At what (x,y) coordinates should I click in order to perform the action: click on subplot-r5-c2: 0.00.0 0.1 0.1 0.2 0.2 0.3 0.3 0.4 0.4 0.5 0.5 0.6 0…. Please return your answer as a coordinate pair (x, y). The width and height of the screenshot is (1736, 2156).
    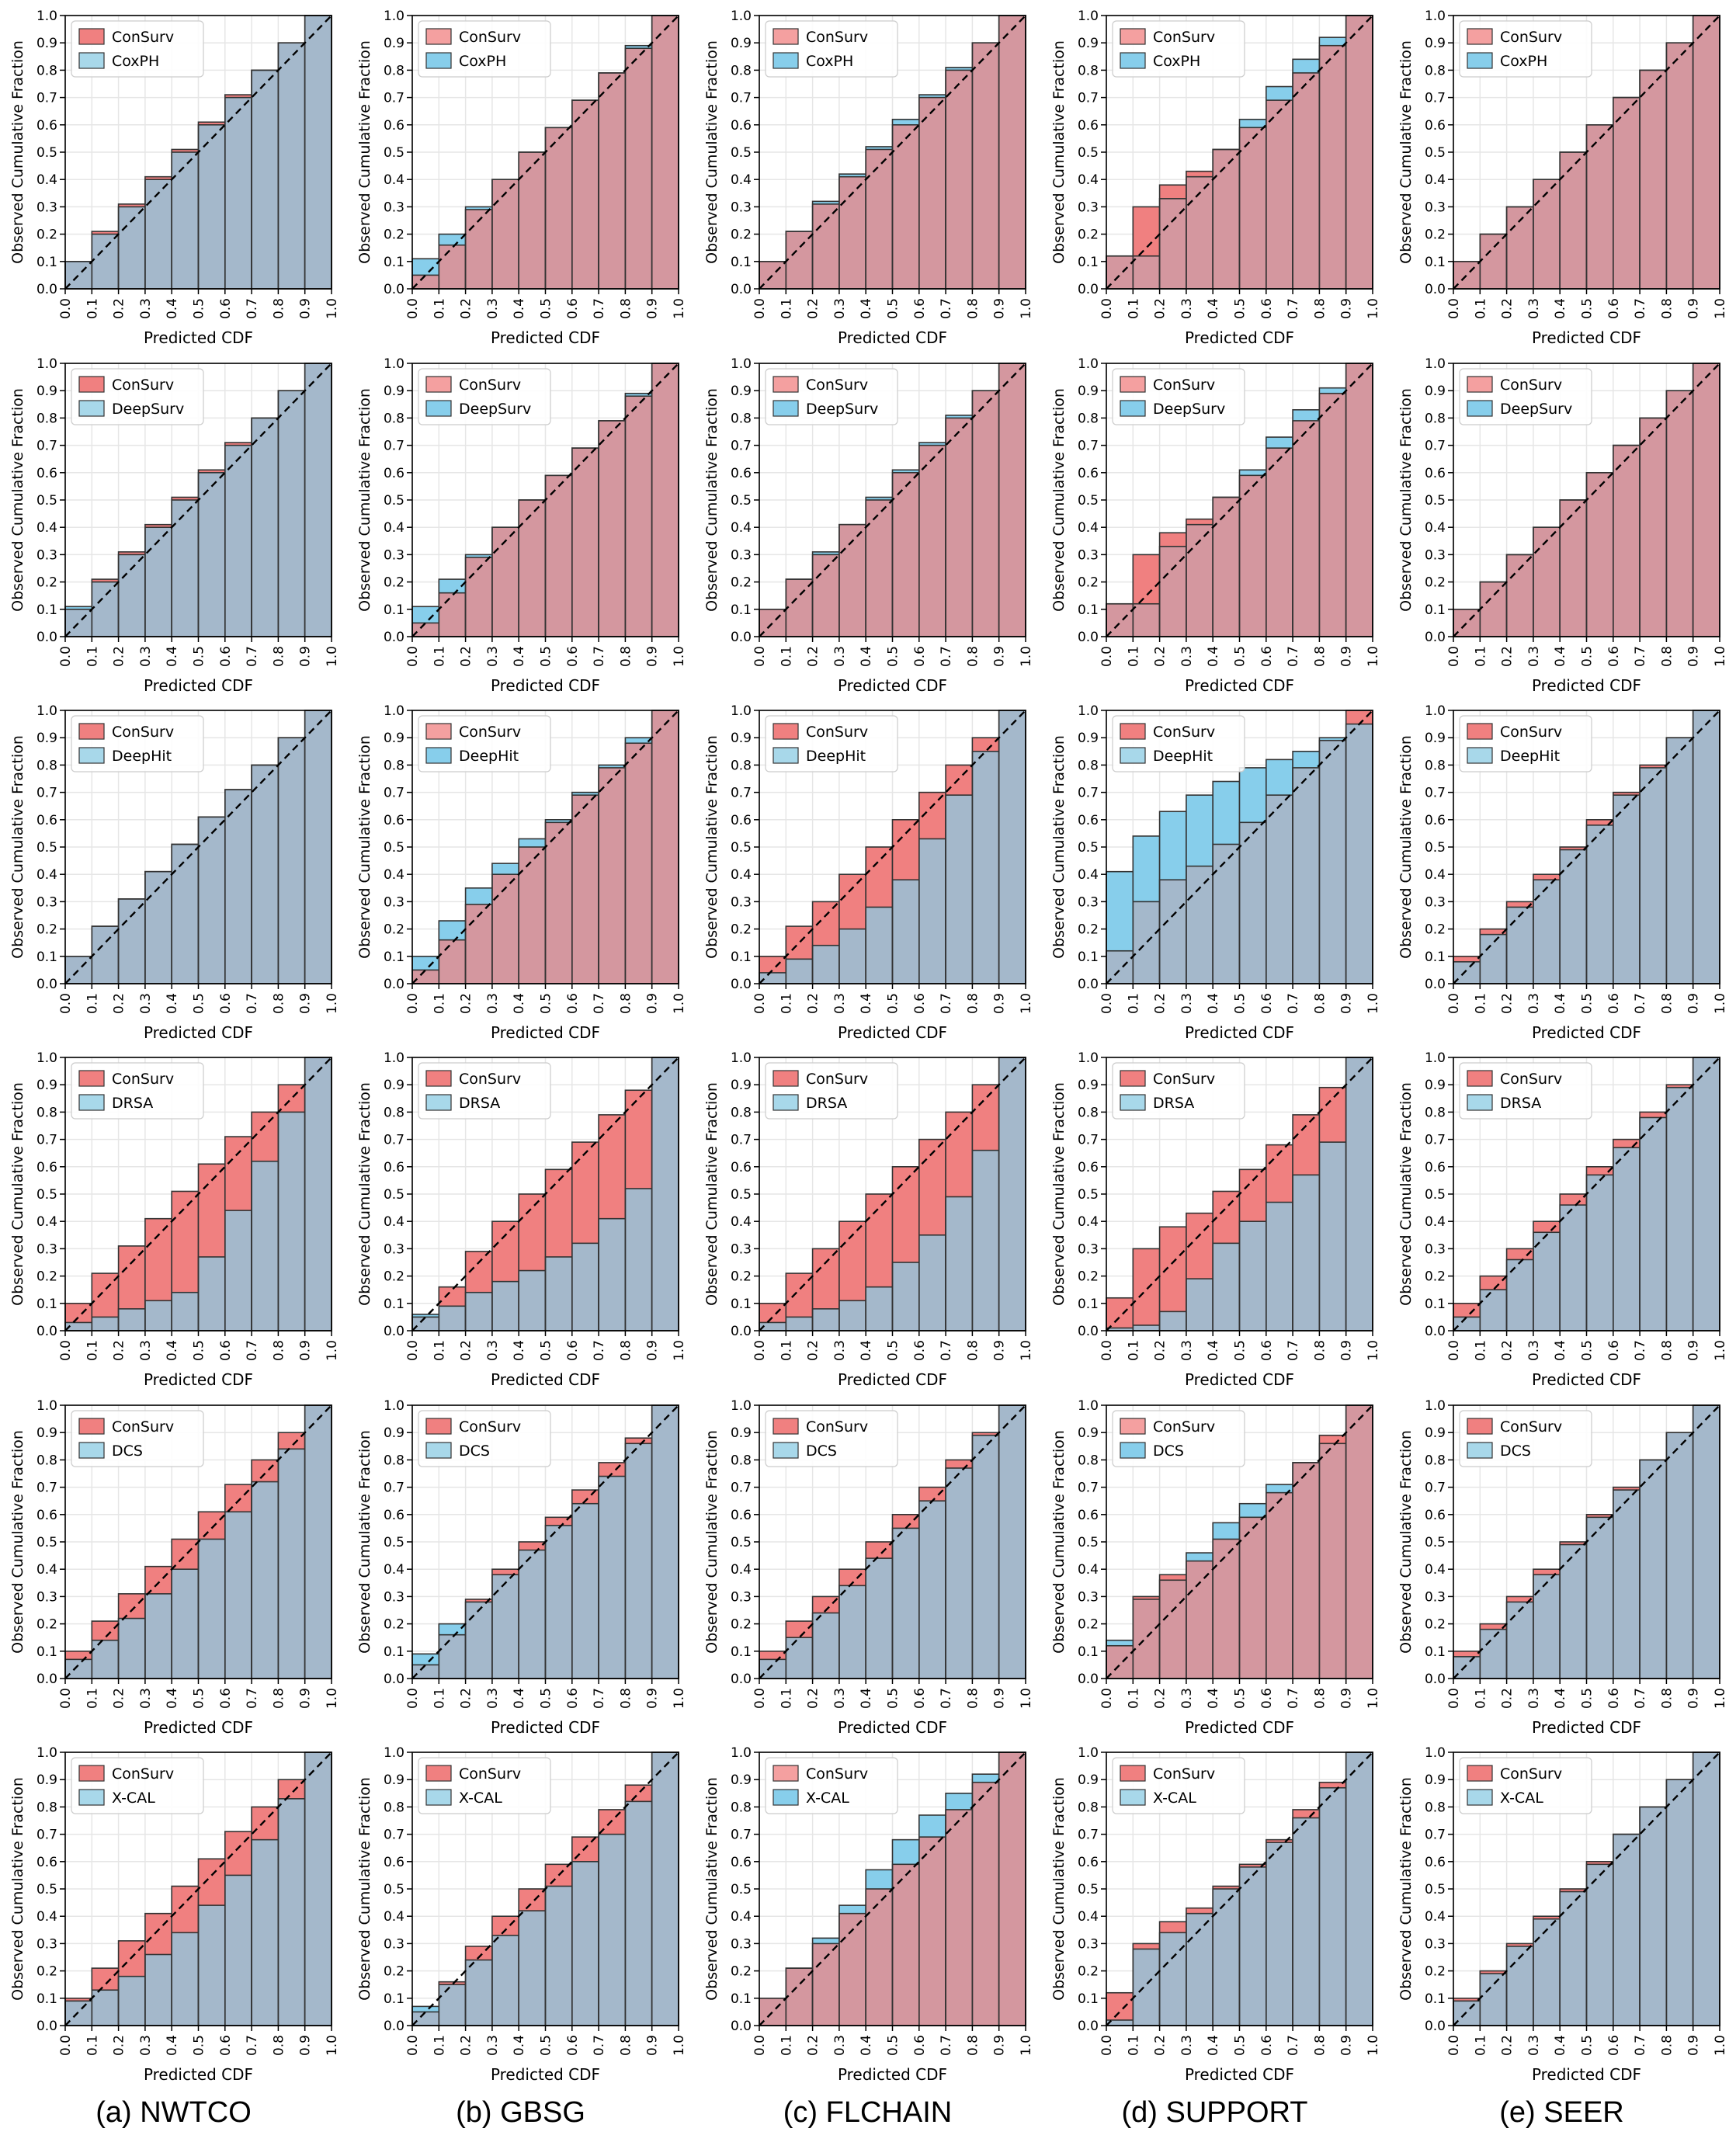
    Looking at the image, I should click on (868, 1915).